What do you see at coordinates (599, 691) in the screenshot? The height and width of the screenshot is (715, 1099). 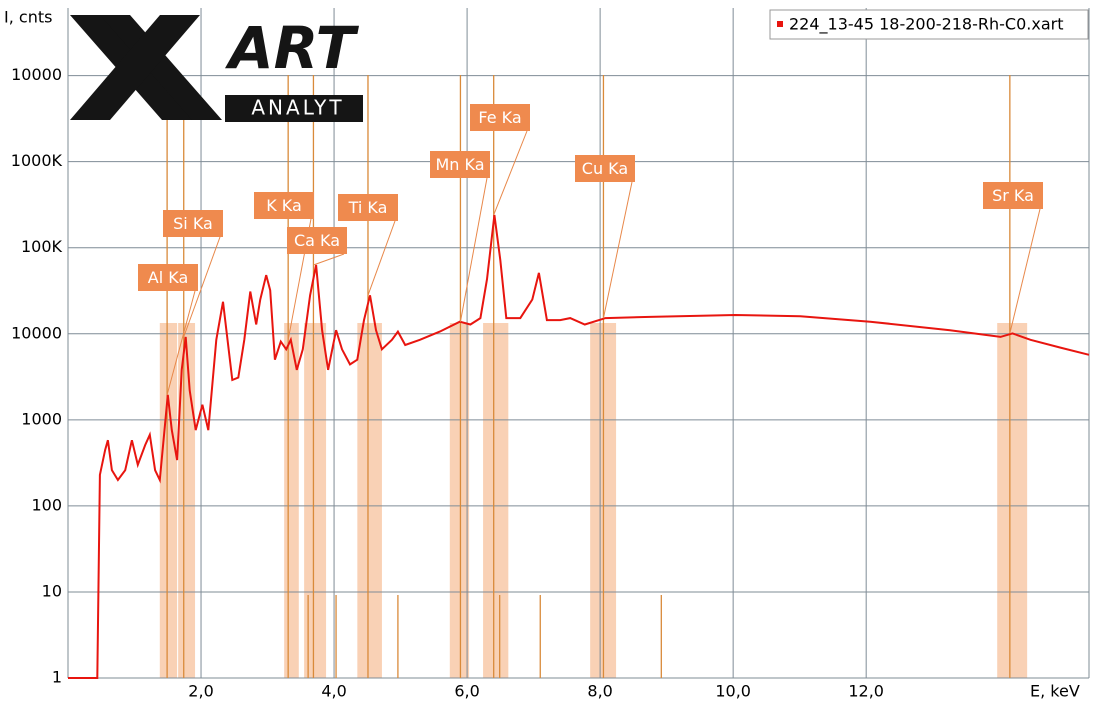 I see `x-tick-label: 8,0` at bounding box center [599, 691].